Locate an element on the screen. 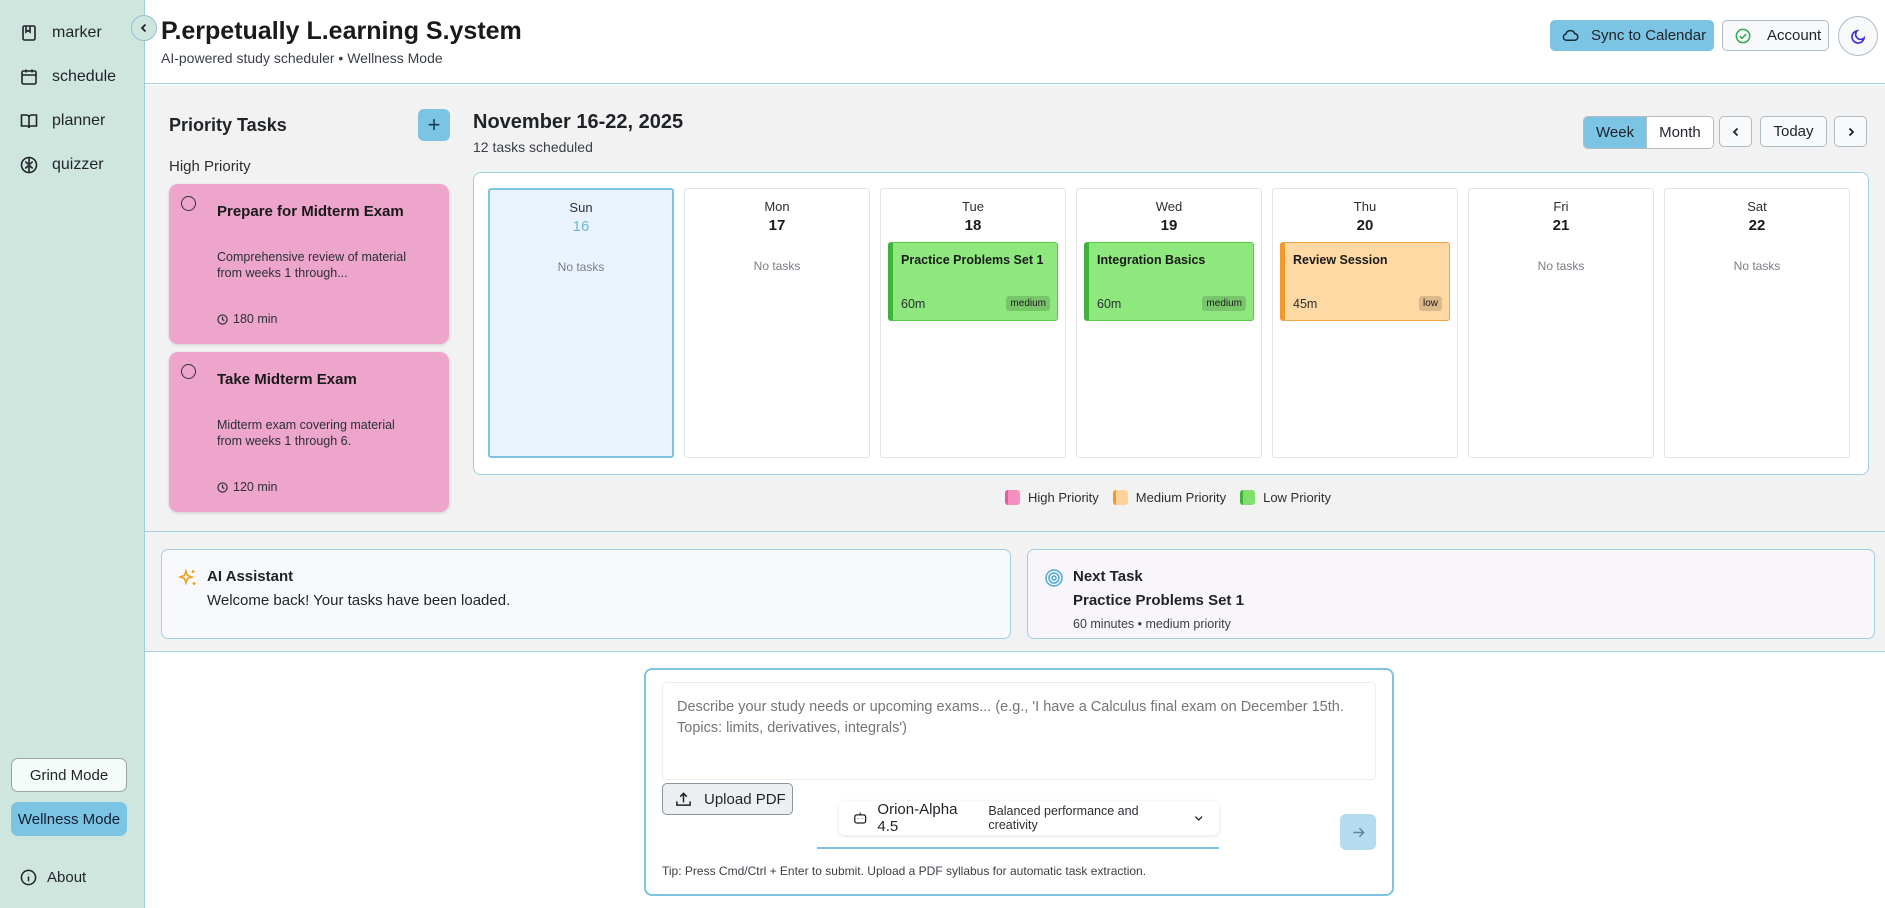 Image resolution: width=1885 pixels, height=908 pixels. sparkles-icon is located at coordinates (187, 577).